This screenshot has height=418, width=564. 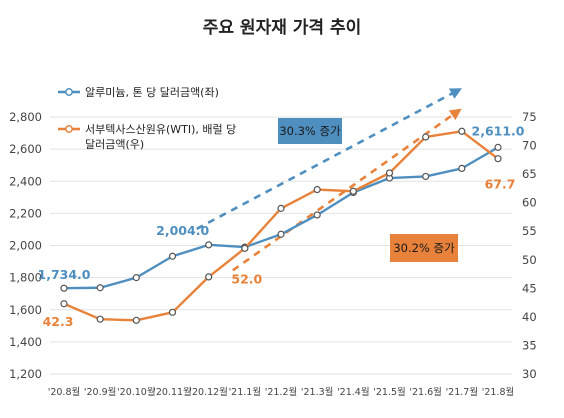 What do you see at coordinates (25, 278) in the screenshot?
I see `y-left-tick-label: 1,800` at bounding box center [25, 278].